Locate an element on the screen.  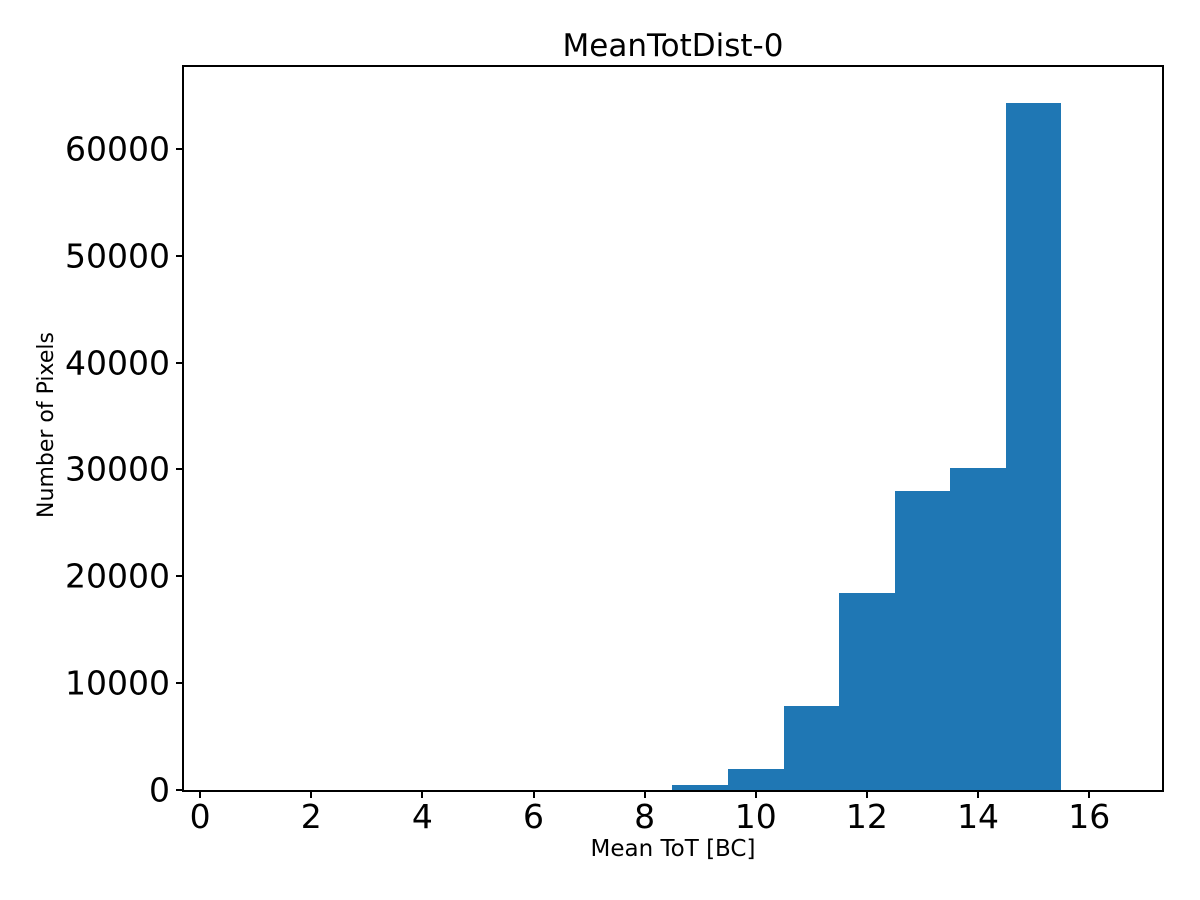
x-tick-label: 6 is located at coordinates (534, 816).